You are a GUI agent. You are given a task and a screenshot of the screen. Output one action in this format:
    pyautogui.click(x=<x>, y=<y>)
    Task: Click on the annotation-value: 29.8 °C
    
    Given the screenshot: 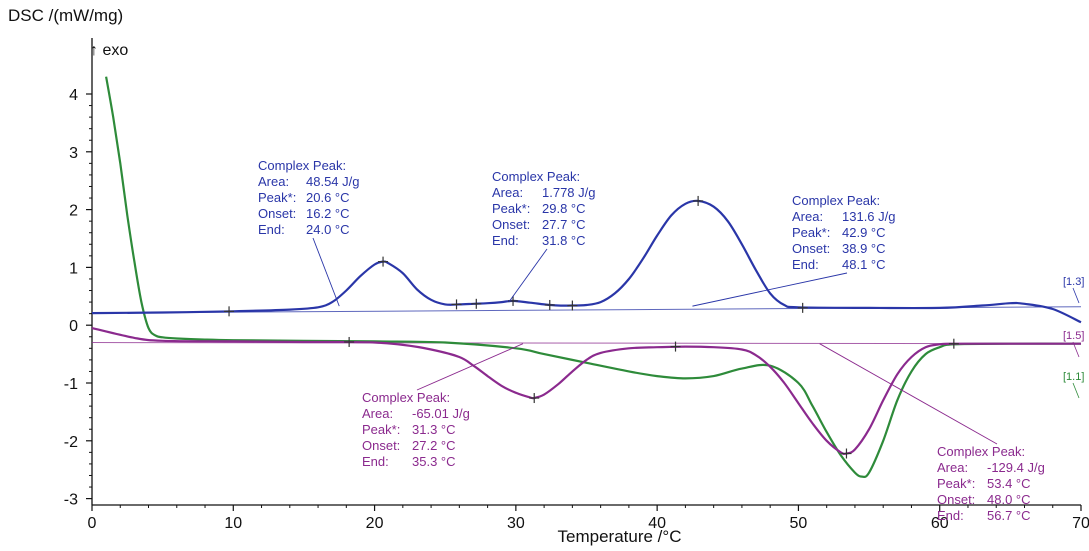 What is the action you would take?
    pyautogui.click(x=564, y=208)
    